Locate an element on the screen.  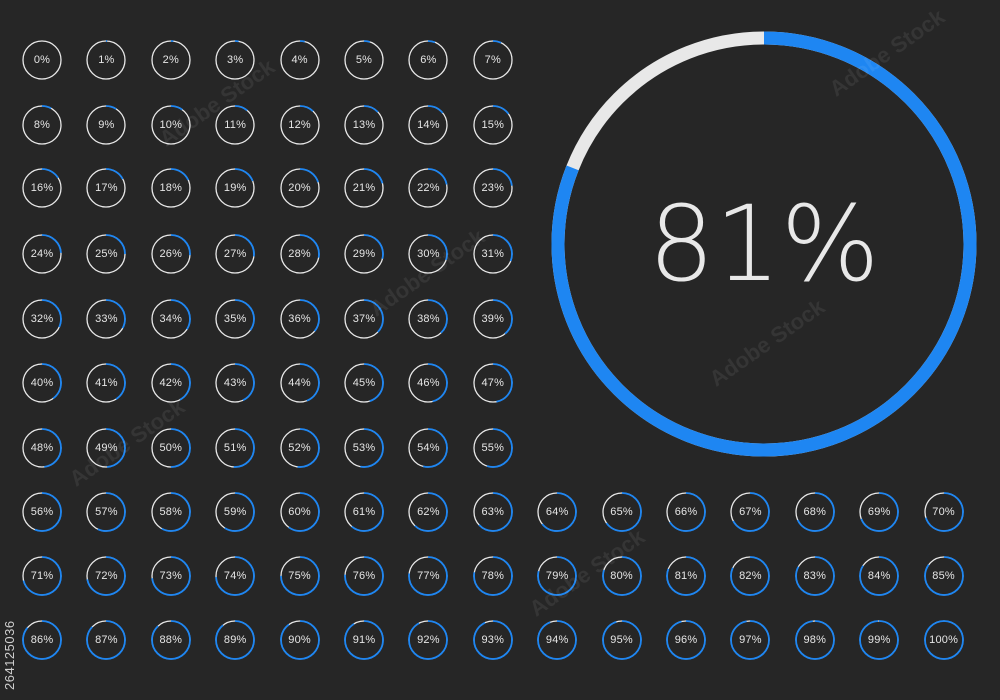
progress-indicator-label: 17% is located at coordinates (106, 188).